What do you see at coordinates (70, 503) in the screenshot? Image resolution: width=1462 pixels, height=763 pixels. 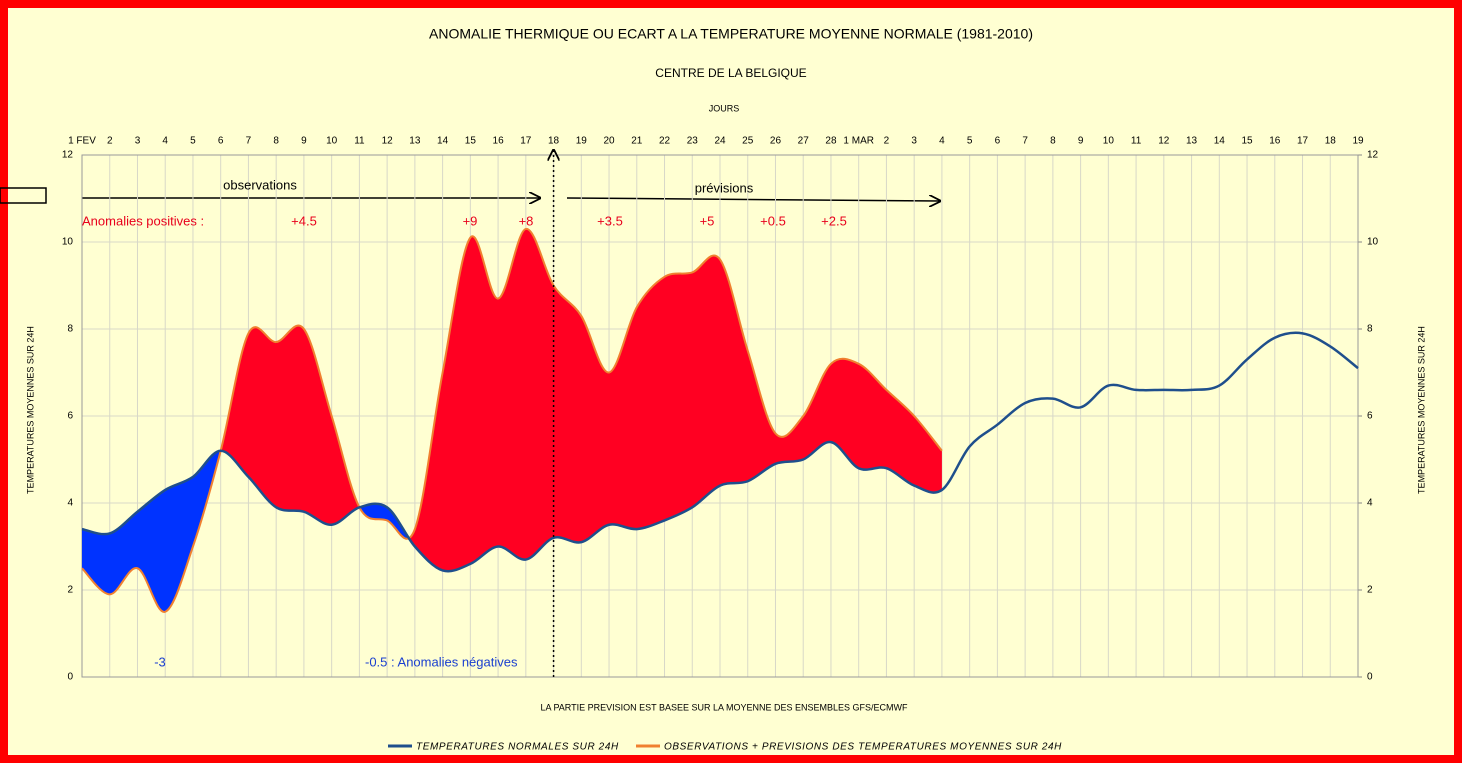 I see `y-tick-label: 4` at bounding box center [70, 503].